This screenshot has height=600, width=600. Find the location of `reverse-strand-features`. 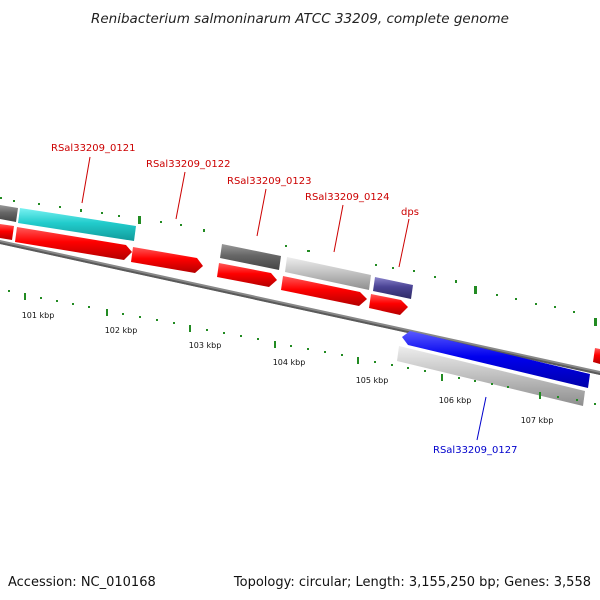

reverse-strand-features is located at coordinates (493, 368).